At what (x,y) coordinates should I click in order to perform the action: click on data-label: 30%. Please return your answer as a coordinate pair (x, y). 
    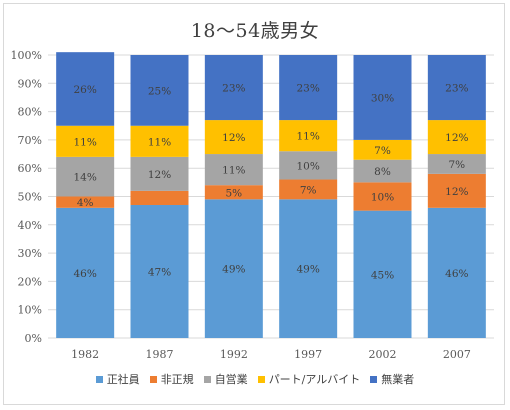
    Looking at the image, I should click on (382, 98).